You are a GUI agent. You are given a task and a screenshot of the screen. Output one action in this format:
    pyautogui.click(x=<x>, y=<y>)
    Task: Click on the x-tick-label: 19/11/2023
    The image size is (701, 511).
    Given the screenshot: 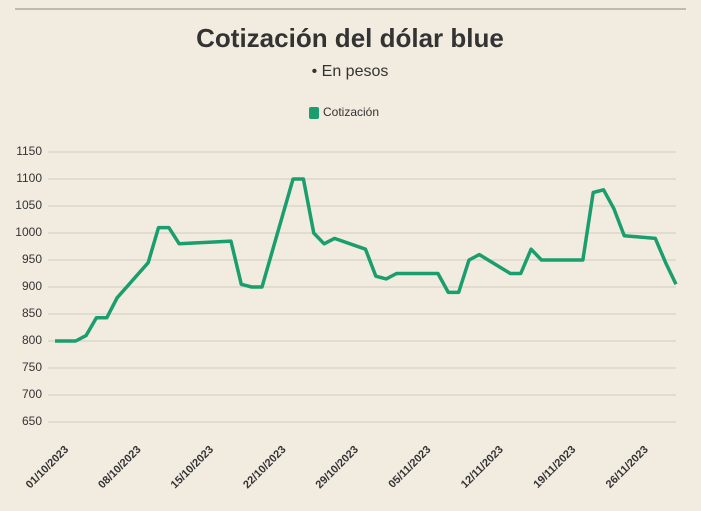 What is the action you would take?
    pyautogui.click(x=554, y=467)
    